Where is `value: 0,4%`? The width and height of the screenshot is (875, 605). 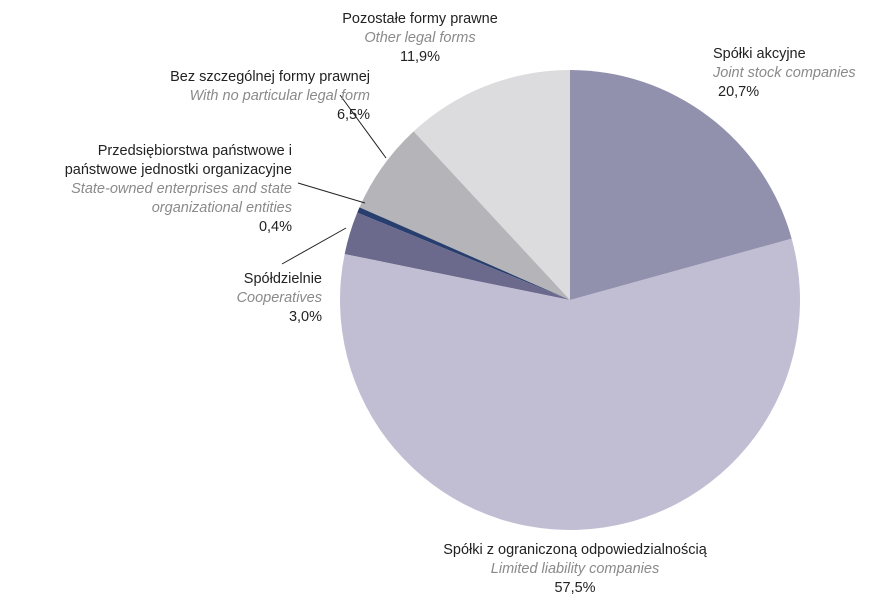 value: 0,4% is located at coordinates (275, 227).